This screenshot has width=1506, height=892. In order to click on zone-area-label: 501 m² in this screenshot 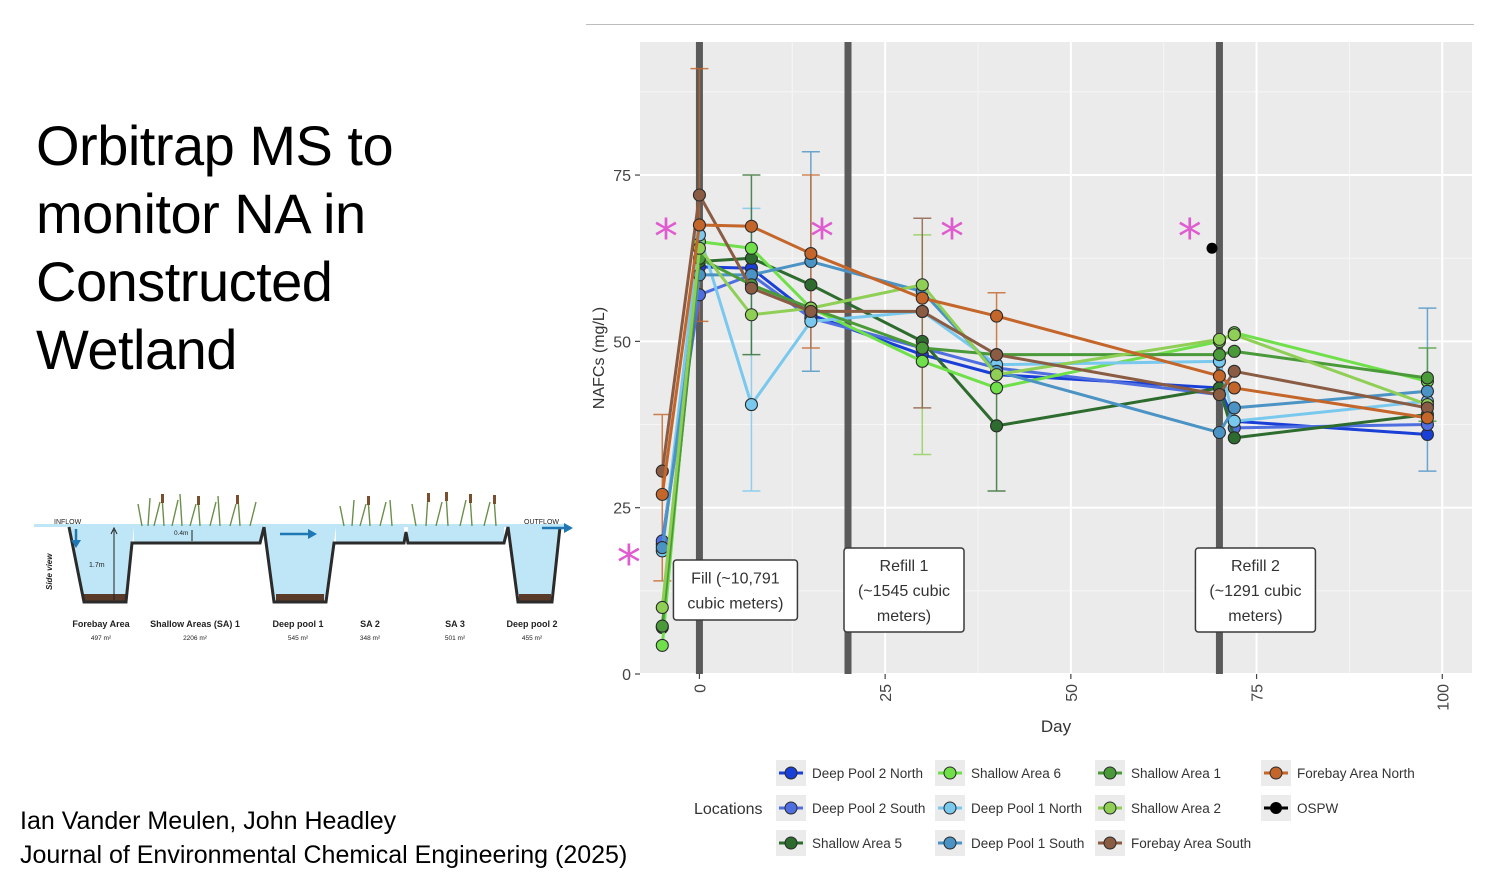, I will do `click(455, 638)`.